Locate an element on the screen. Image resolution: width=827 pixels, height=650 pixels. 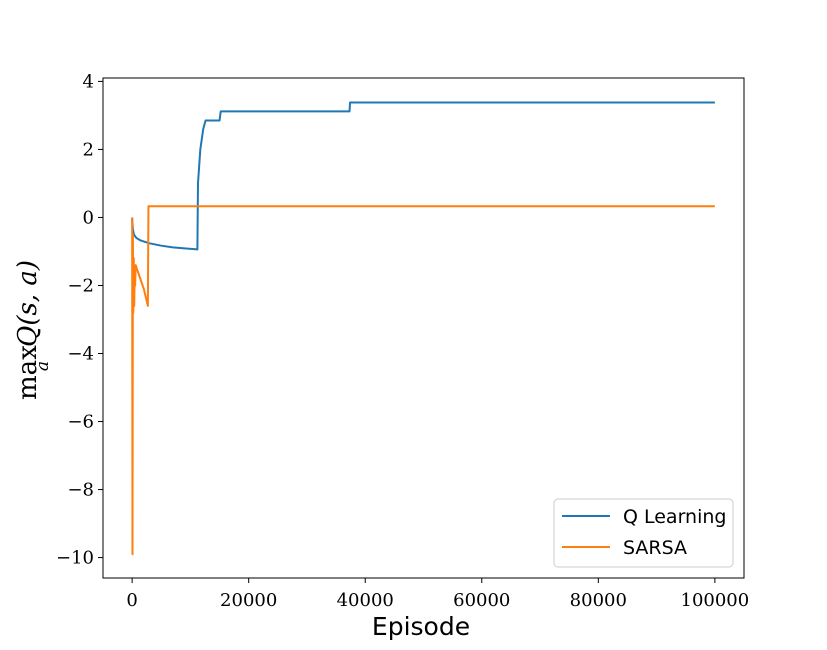
svg-text:maxaQ(s, a): maxa Q(s, a) is located at coordinates (33, 330).